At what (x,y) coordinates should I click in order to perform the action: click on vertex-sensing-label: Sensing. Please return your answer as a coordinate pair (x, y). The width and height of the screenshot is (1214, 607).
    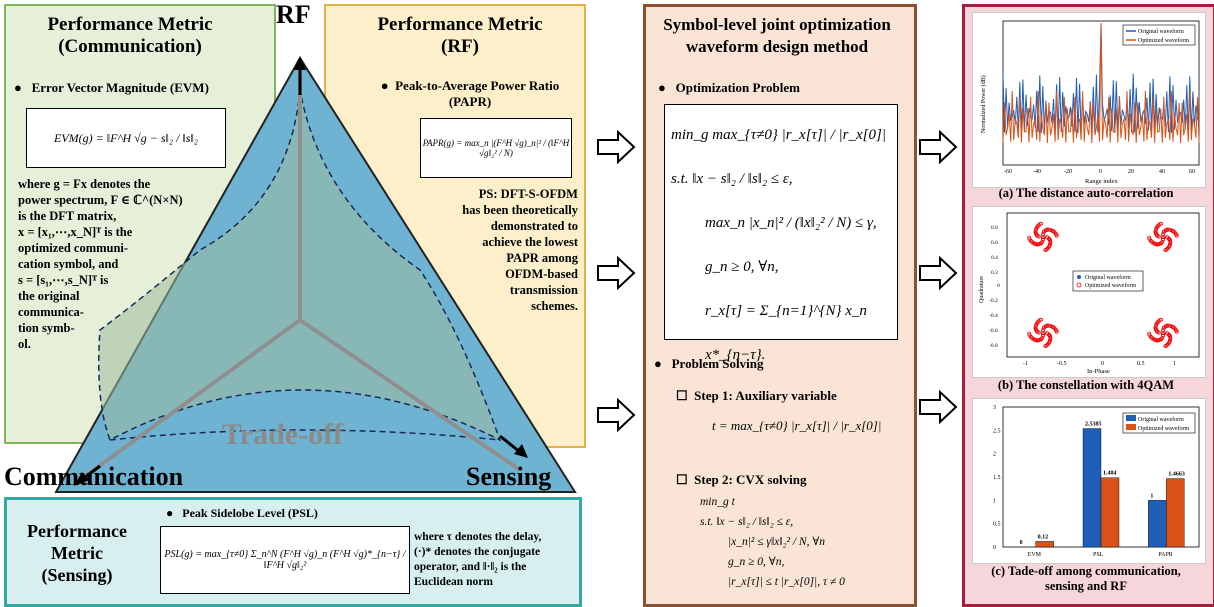
    Looking at the image, I should click on (509, 476).